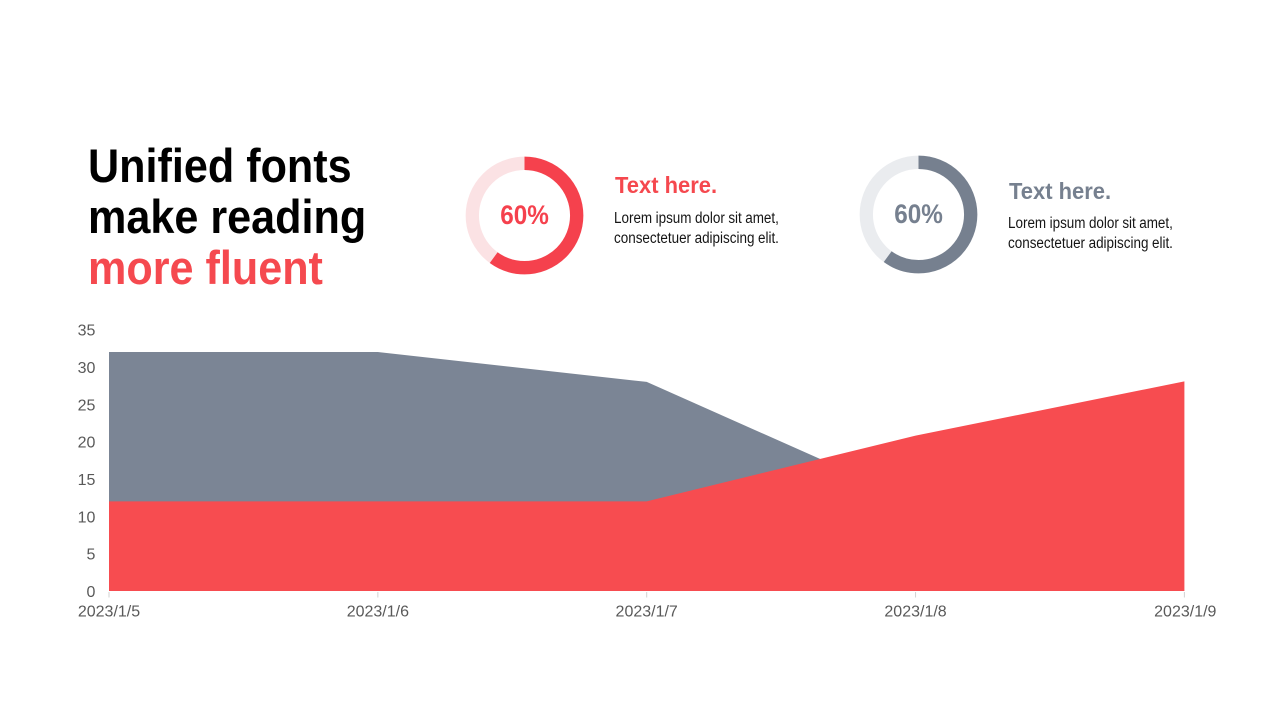 This screenshot has height=720, width=1280. What do you see at coordinates (87, 331) in the screenshot?
I see `svg-text: 35` at bounding box center [87, 331].